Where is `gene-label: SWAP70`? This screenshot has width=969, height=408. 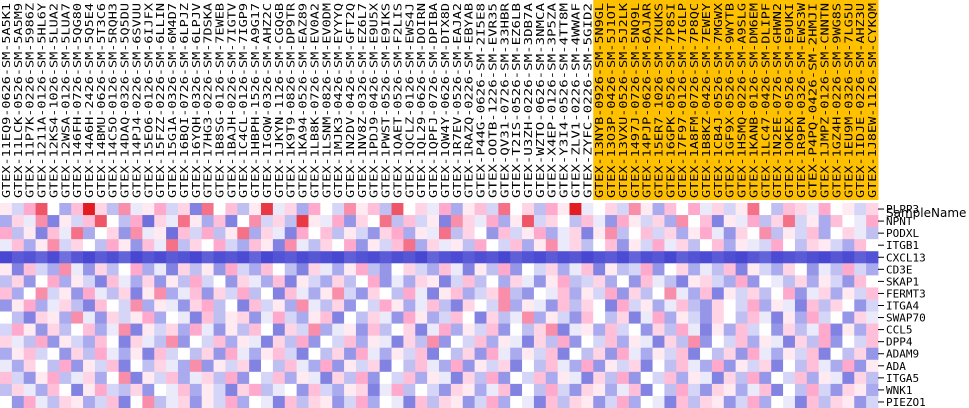 gene-label: SWAP70 is located at coordinates (906, 318).